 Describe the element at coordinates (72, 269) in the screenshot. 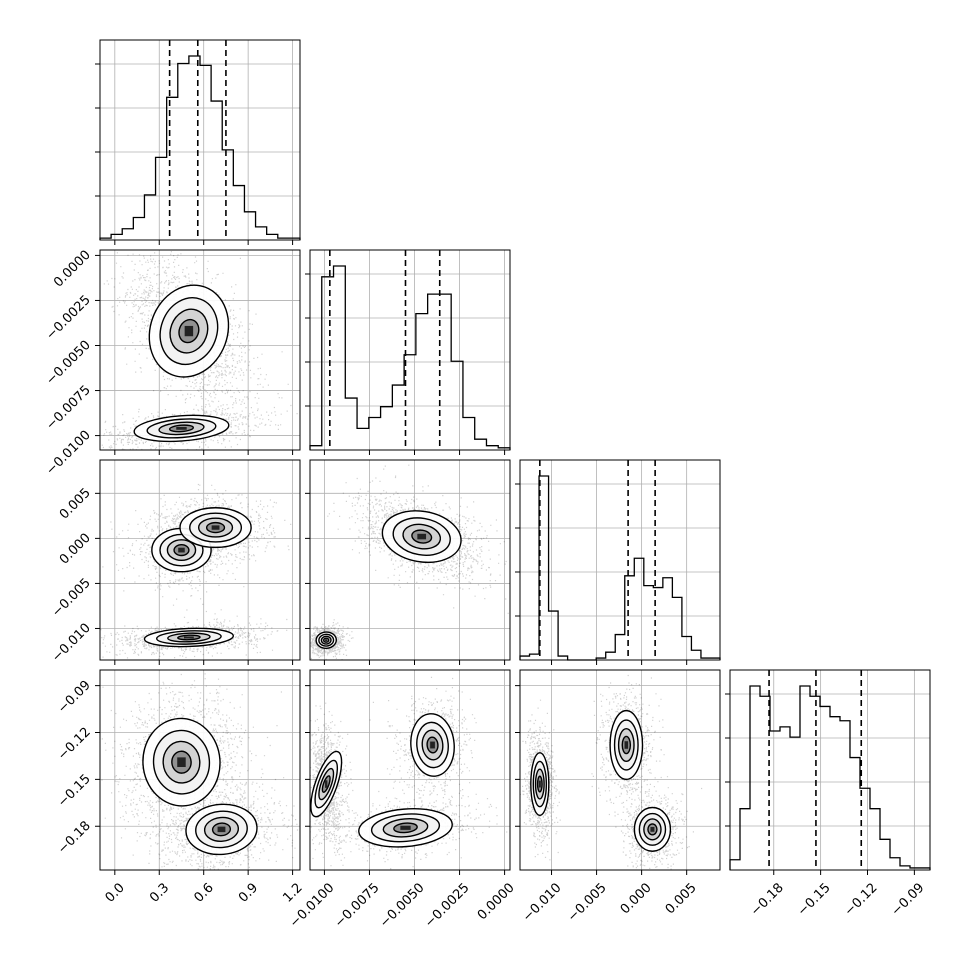

I see `y-tick-label: 0.0000` at that location.